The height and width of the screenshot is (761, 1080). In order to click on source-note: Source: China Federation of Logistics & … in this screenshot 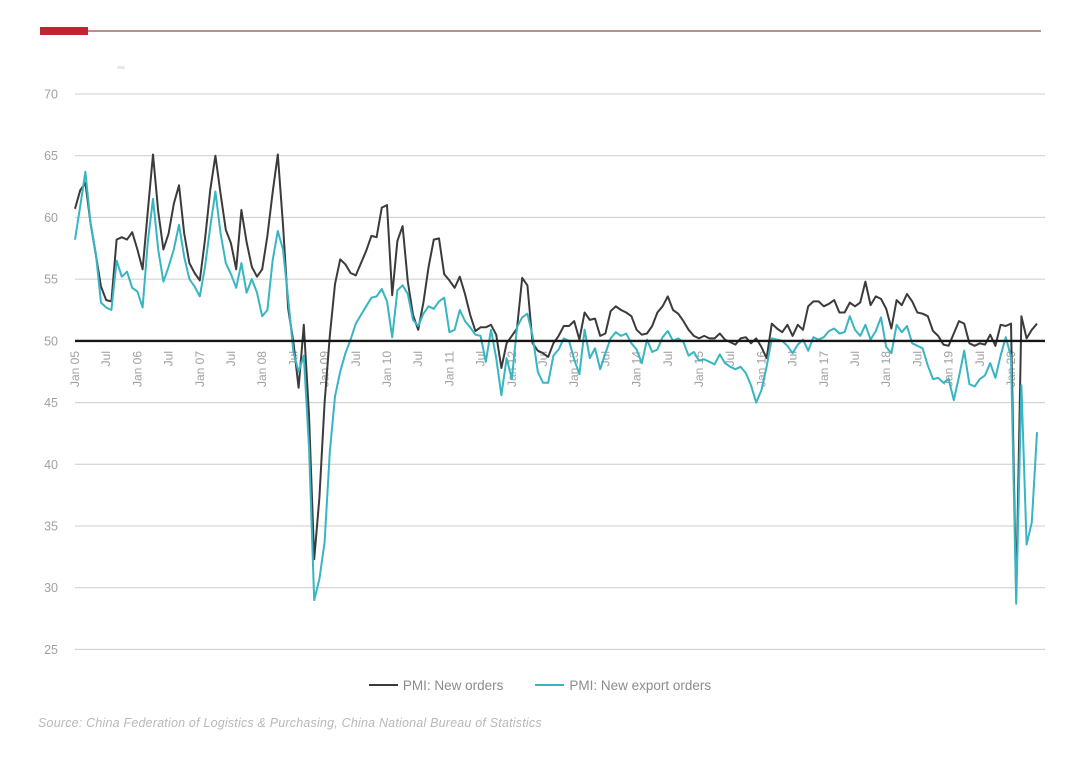, I will do `click(290, 723)`.